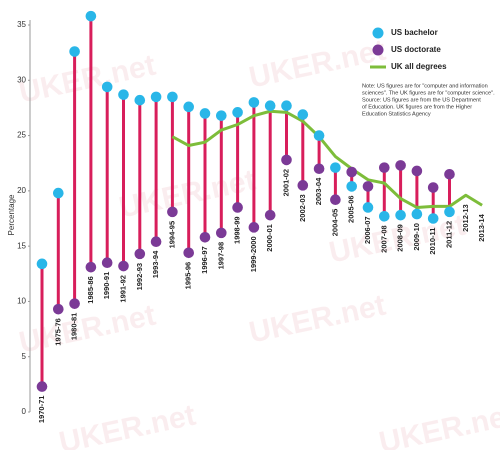  What do you see at coordinates (432, 241) in the screenshot?
I see `x-tick-label: 2010-11` at bounding box center [432, 241].